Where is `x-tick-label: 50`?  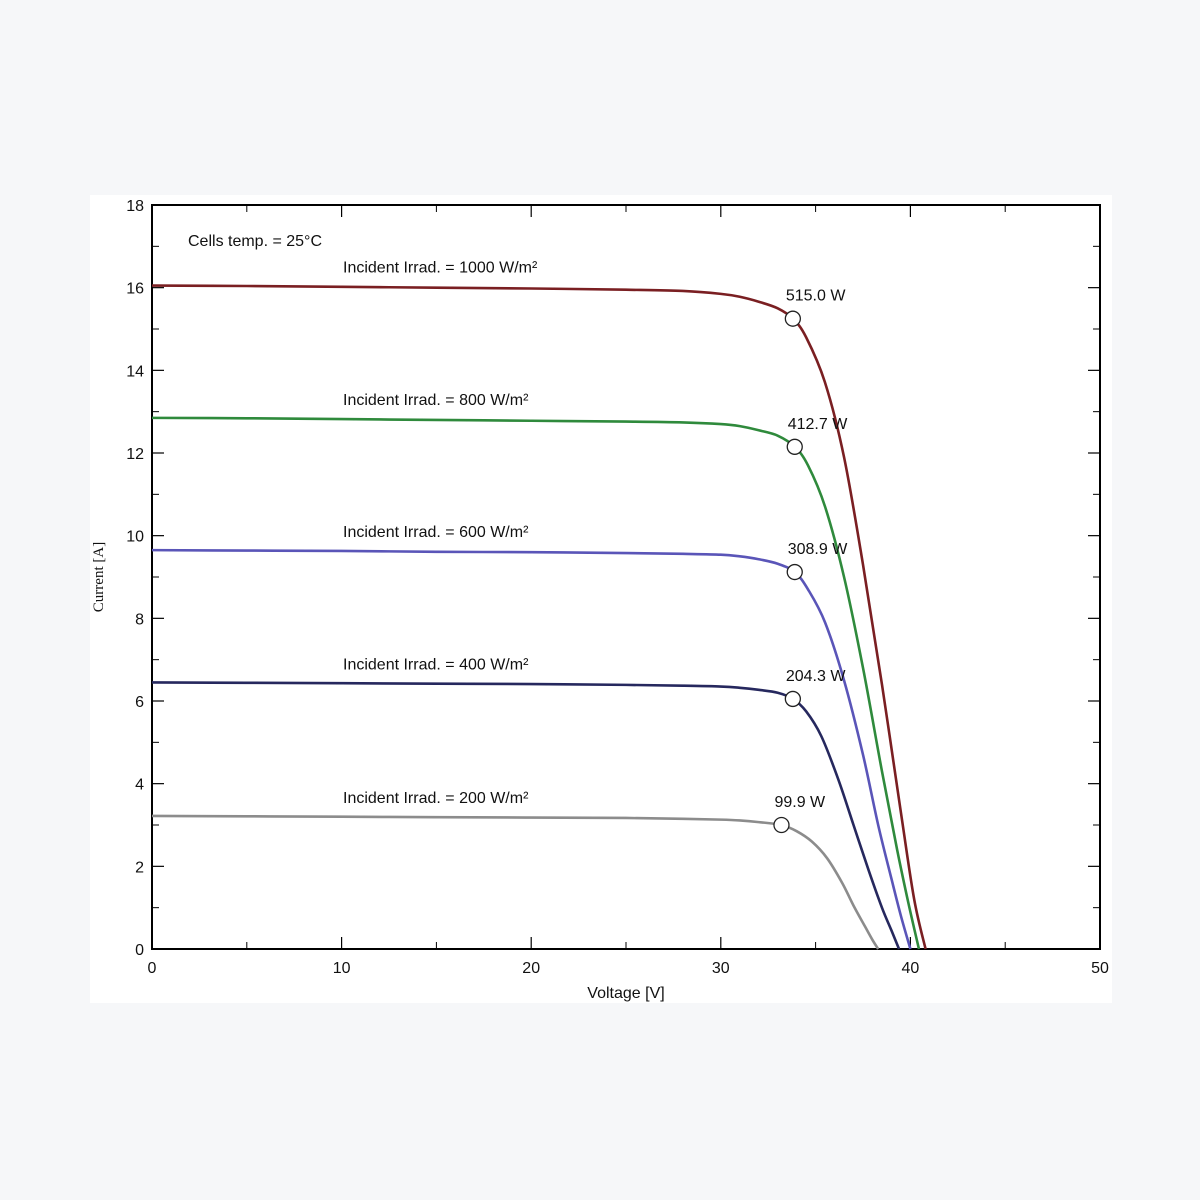
x-tick-label: 50 is located at coordinates (1100, 968).